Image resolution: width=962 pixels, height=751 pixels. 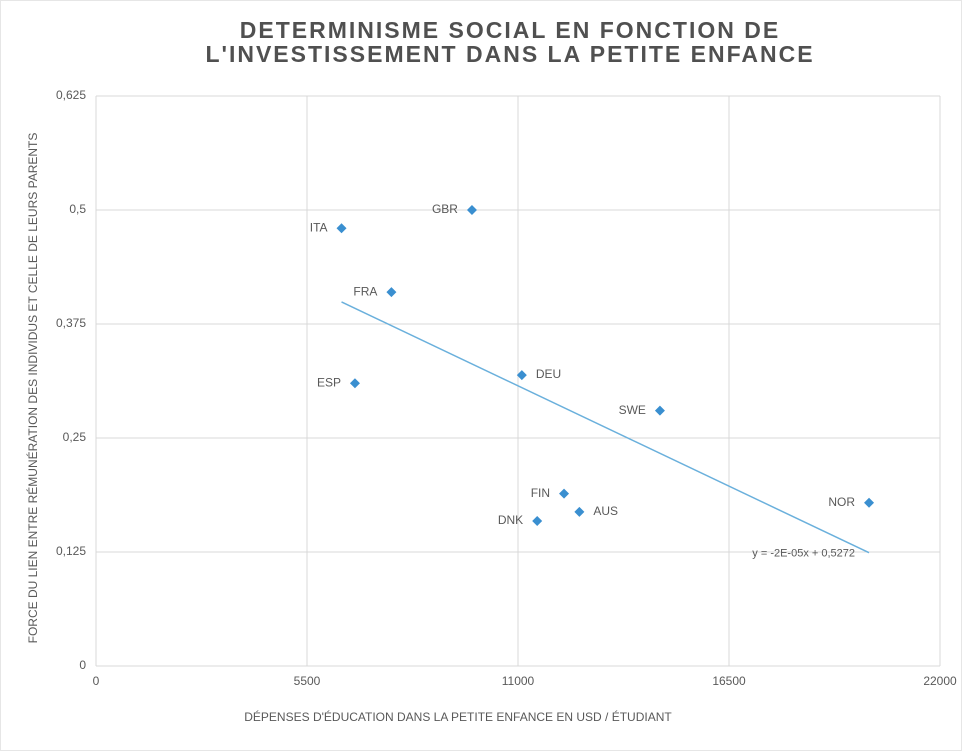 I want to click on y-tick-label: 0,375, so click(x=71, y=323).